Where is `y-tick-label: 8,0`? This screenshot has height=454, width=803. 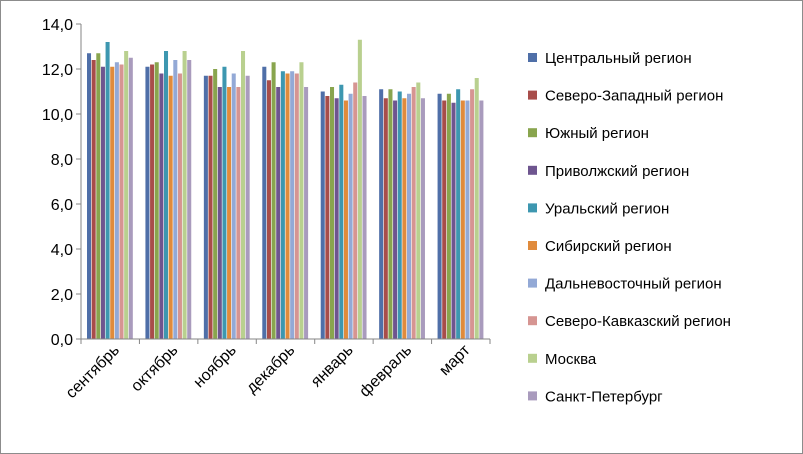 y-tick-label: 8,0 is located at coordinates (62, 160).